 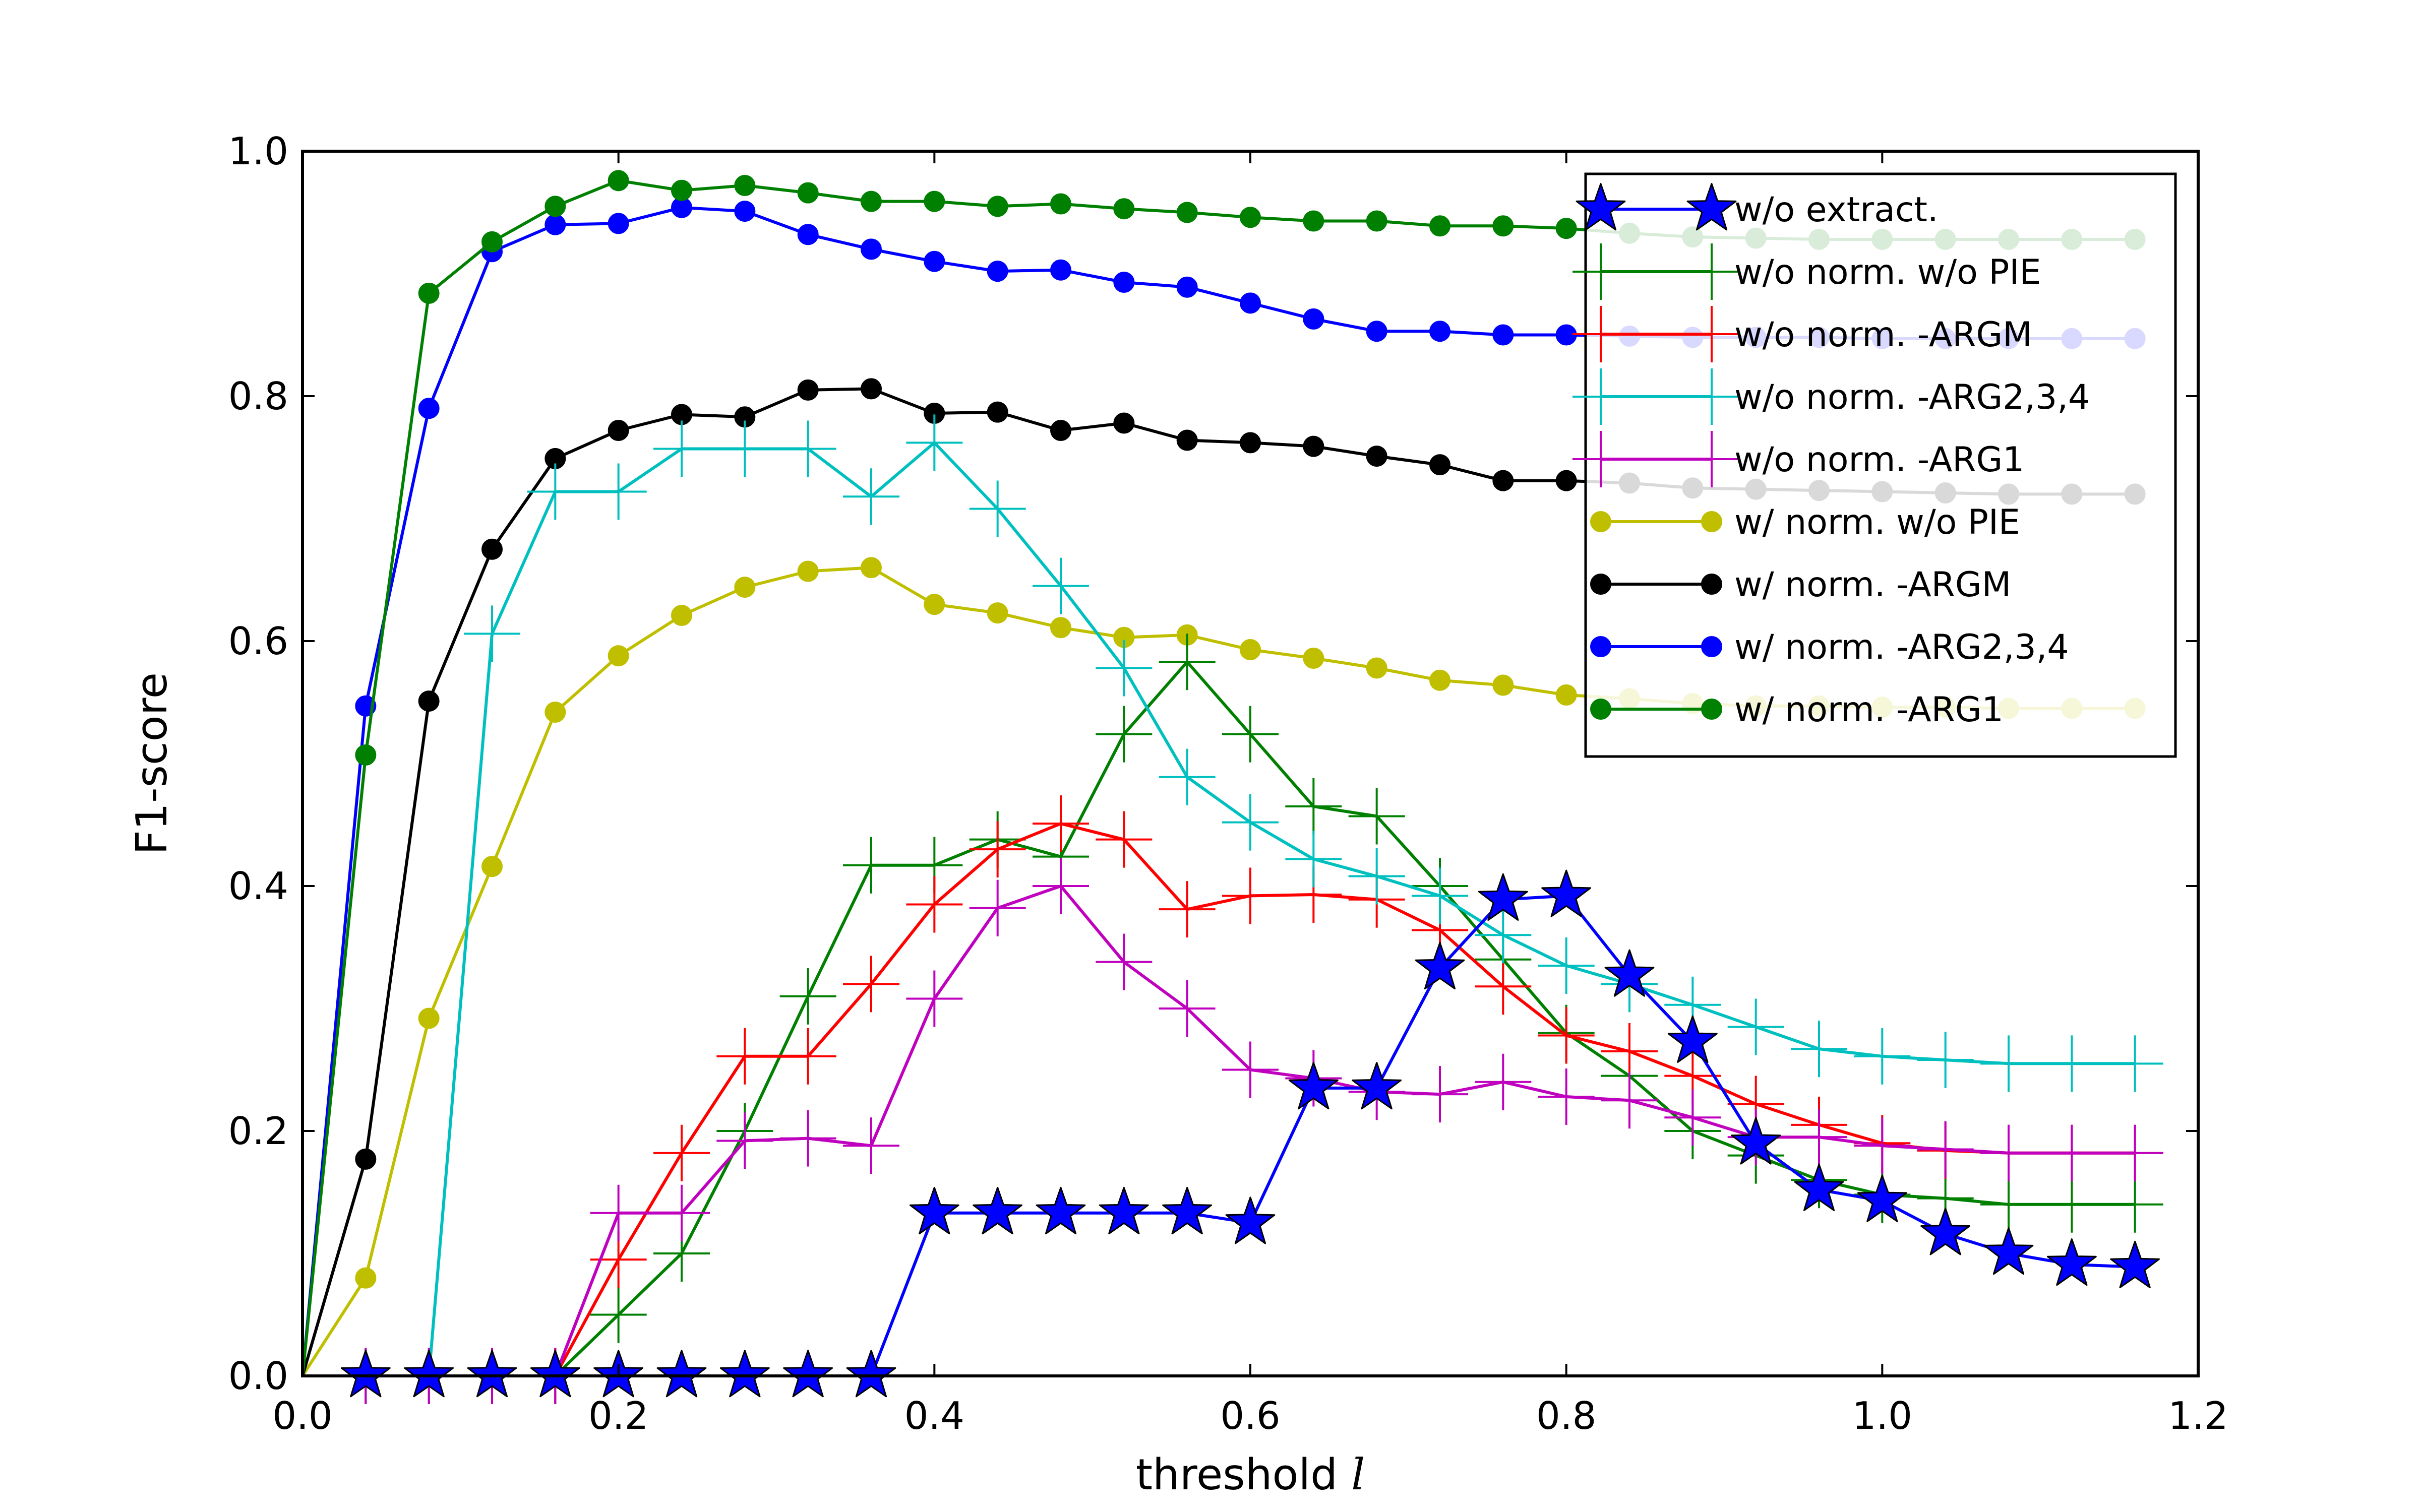 What do you see at coordinates (1798, 459) in the screenshot?
I see `legend-entry: w/o norm. -ARG1` at bounding box center [1798, 459].